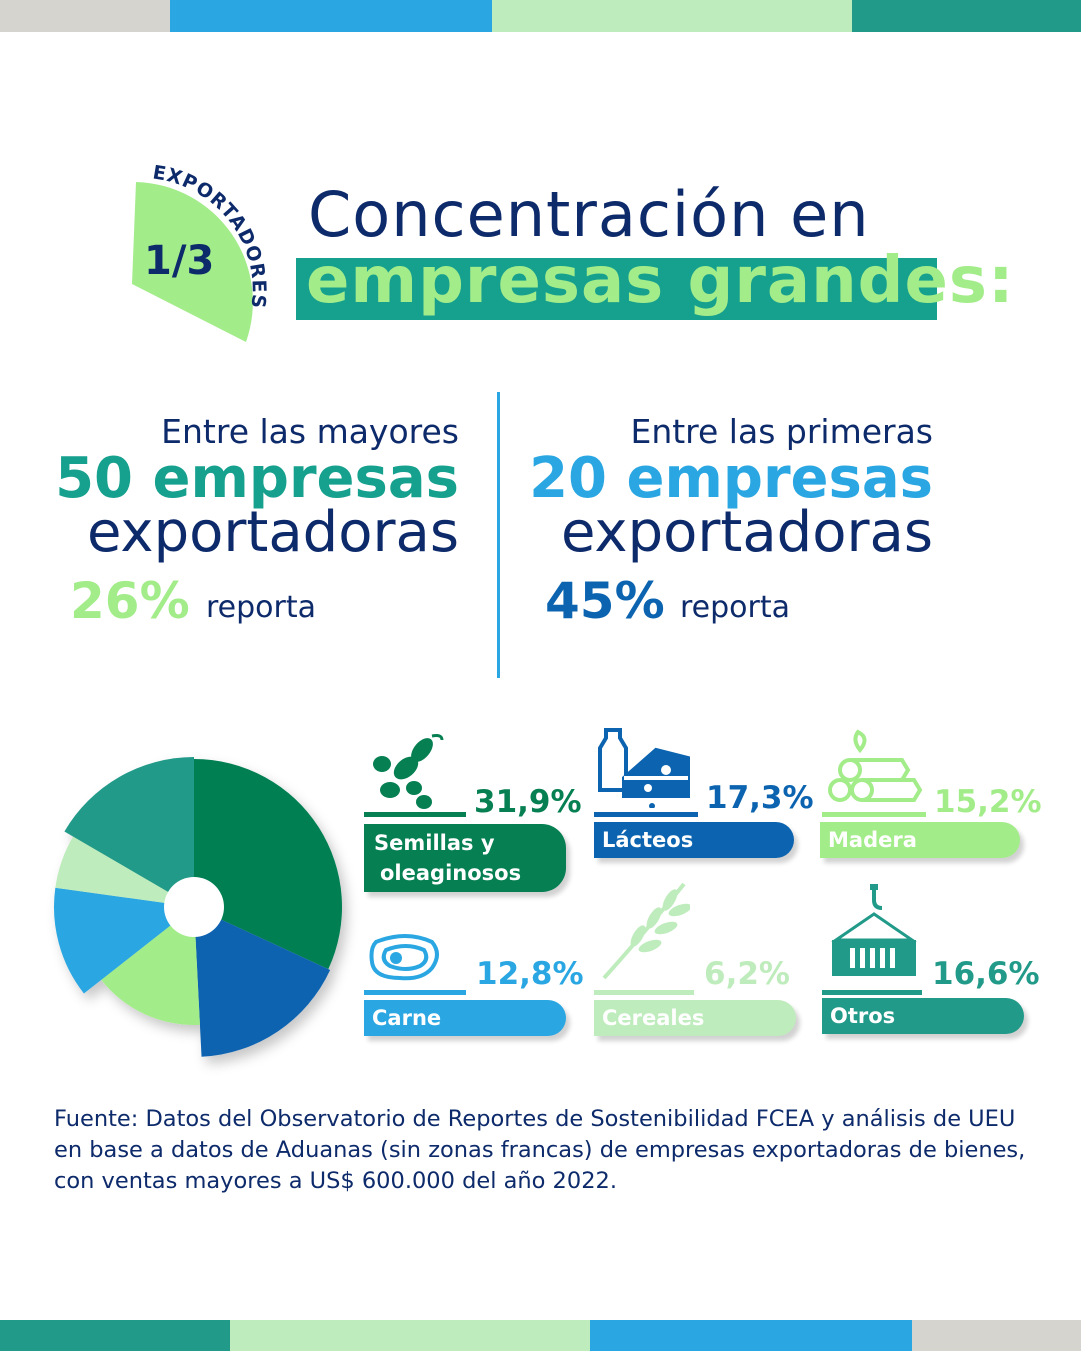 Image resolution: width=1081 pixels, height=1351 pixels. What do you see at coordinates (988, 802) in the screenshot?
I see `category-value: 15,2%` at bounding box center [988, 802].